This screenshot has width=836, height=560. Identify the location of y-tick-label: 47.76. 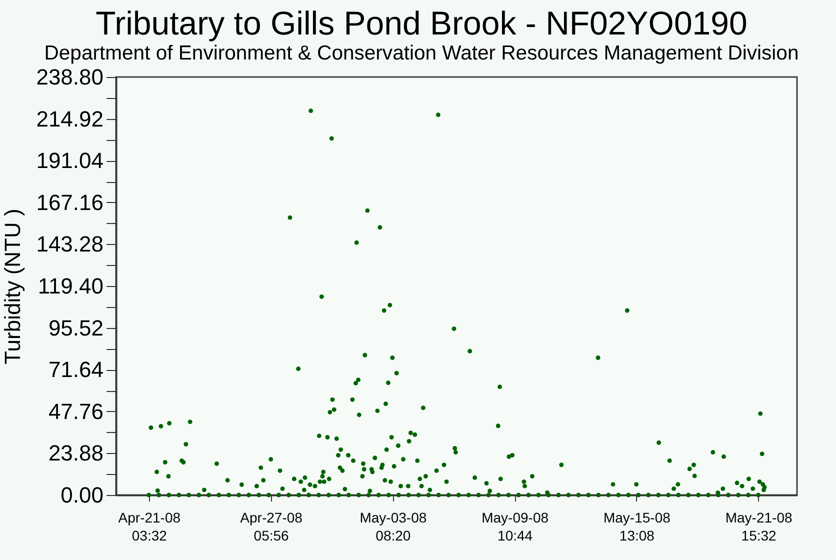
(76, 411).